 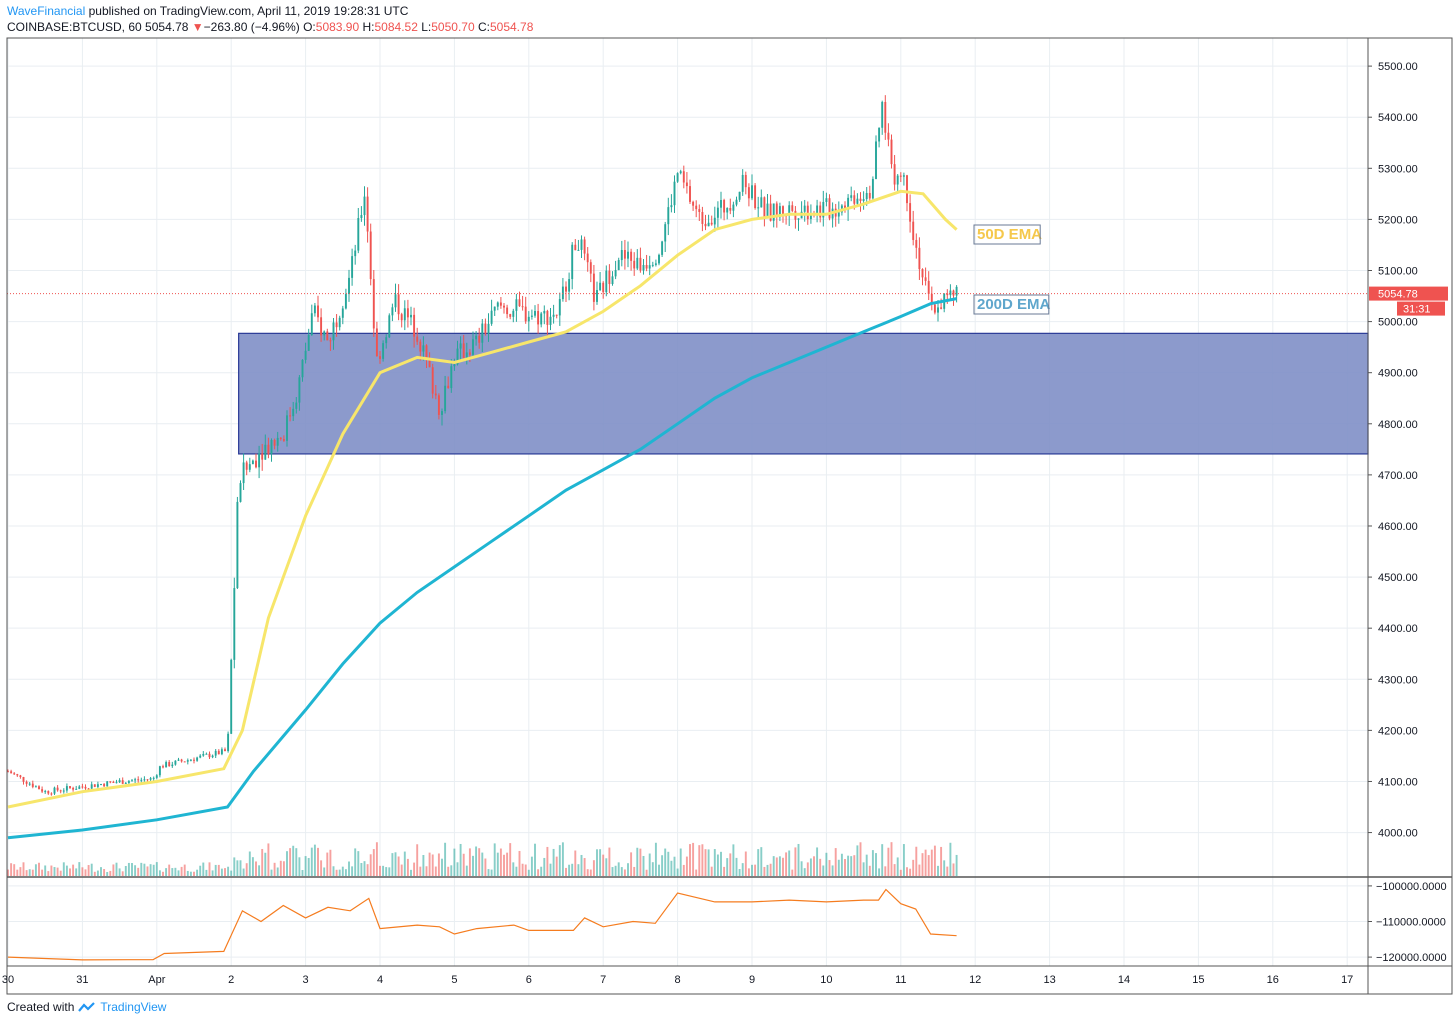 I want to click on tradingview-brand: TradingView, so click(x=133, y=1007).